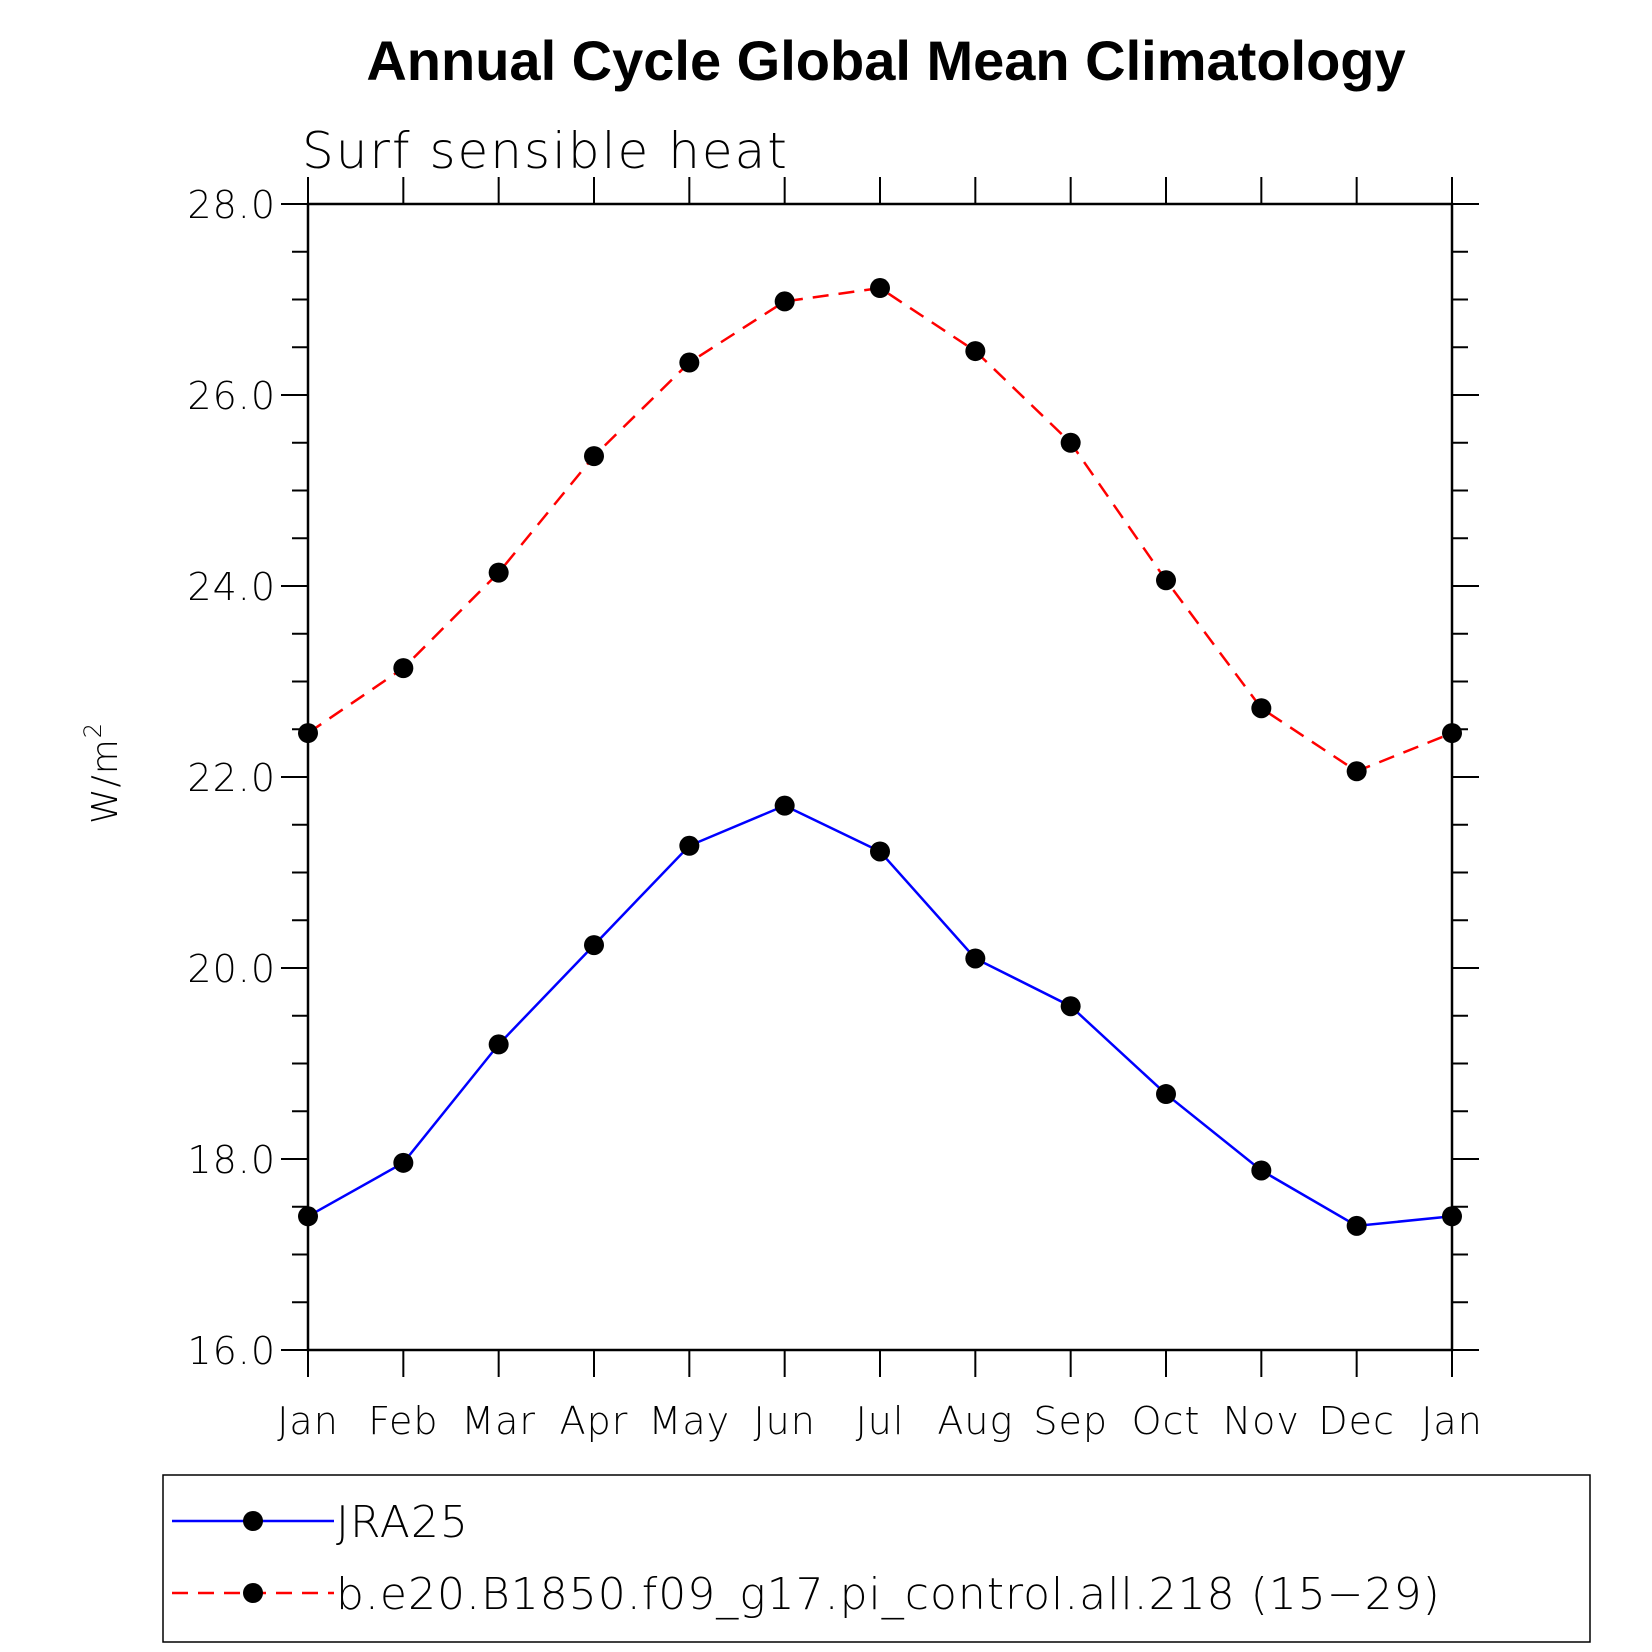 The width and height of the screenshot is (1652, 1652). What do you see at coordinates (231, 969) in the screenshot?
I see `y-tick-label: 20.0` at bounding box center [231, 969].